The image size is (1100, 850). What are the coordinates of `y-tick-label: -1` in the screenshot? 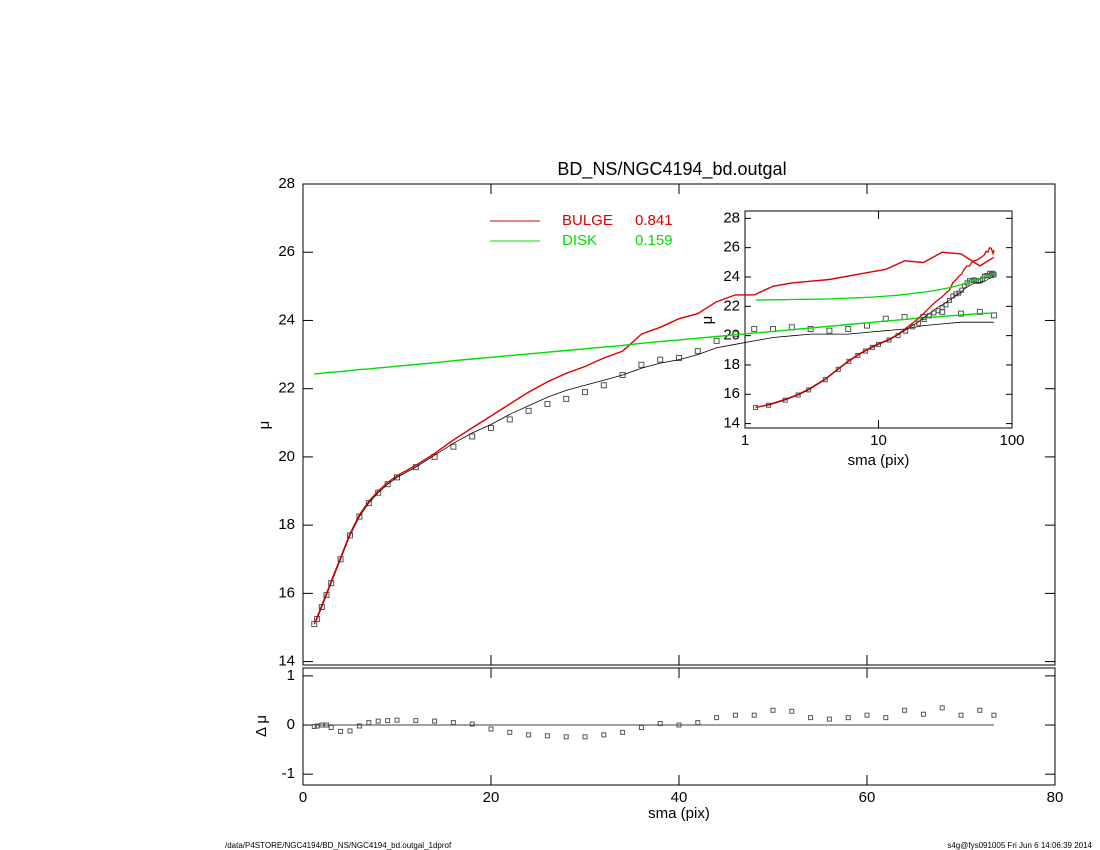 It's located at (288, 773).